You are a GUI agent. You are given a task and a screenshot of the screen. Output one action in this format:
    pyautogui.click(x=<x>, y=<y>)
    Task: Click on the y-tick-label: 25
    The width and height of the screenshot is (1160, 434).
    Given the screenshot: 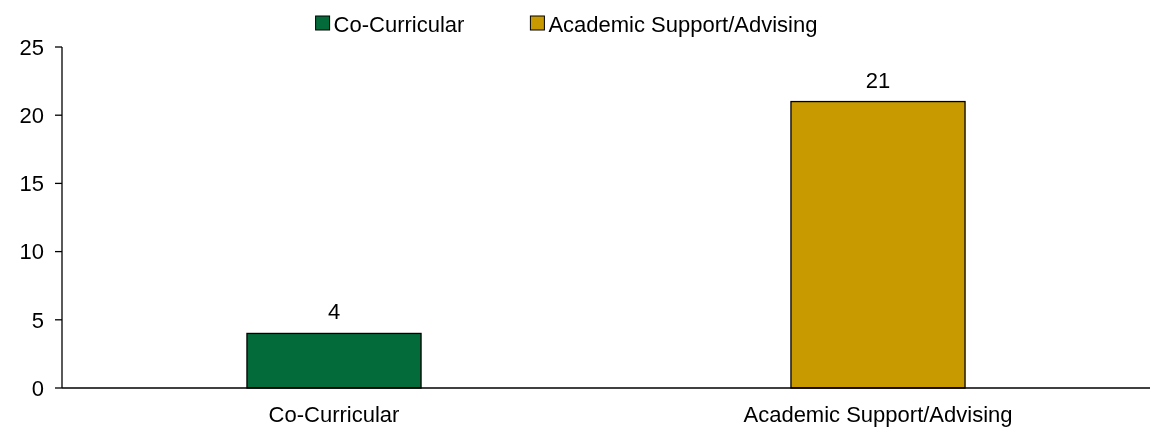 What is the action you would take?
    pyautogui.click(x=31, y=47)
    